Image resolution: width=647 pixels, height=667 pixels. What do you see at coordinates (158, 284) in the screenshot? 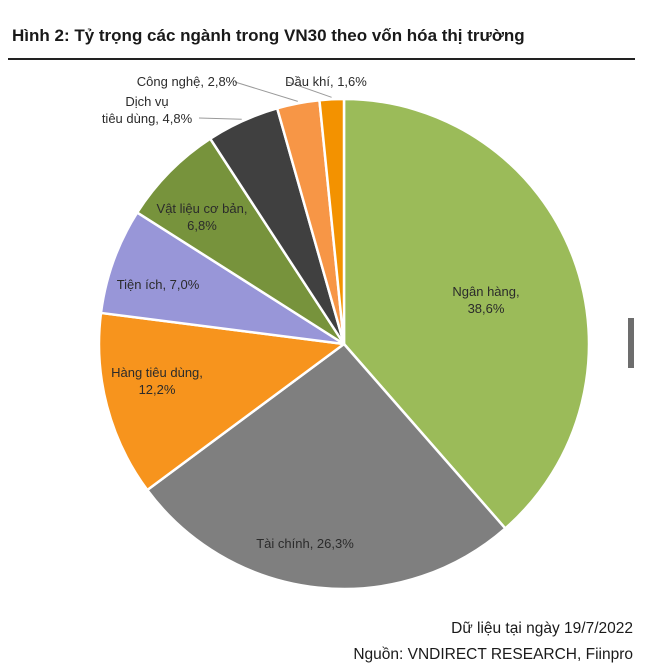
I see `slice-label-3: Tiện ích, 7,0%` at bounding box center [158, 284].